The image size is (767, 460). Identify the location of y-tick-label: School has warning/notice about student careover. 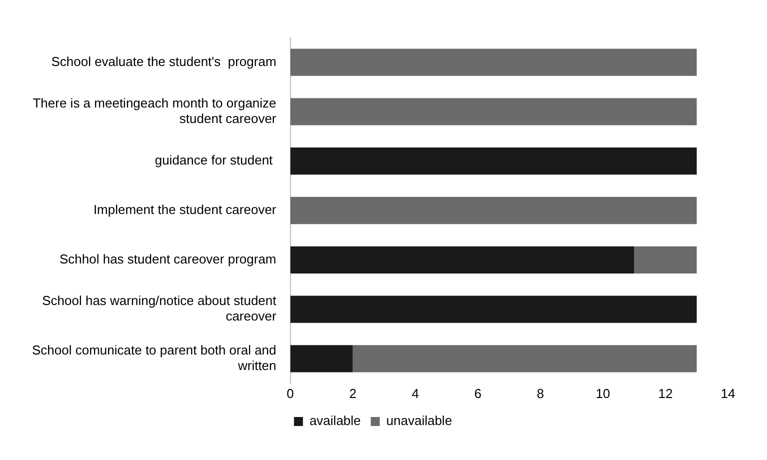
(159, 308).